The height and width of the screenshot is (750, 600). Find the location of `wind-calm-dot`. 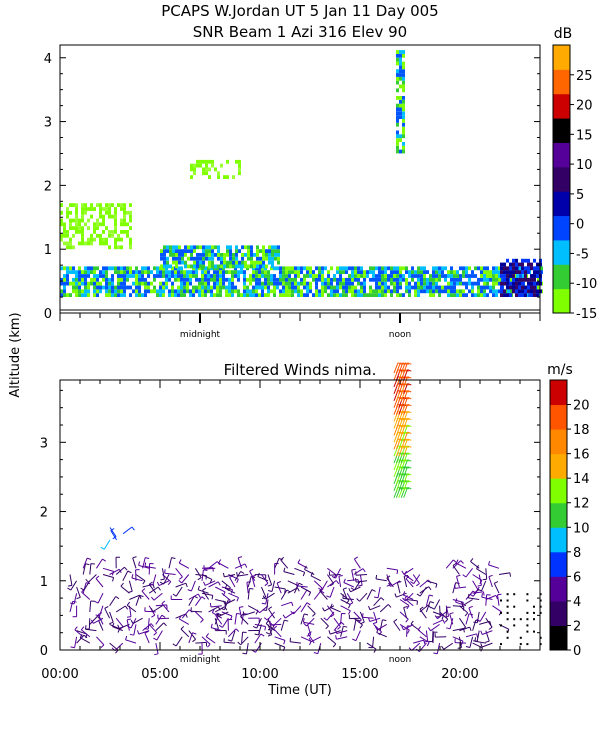

wind-calm-dot is located at coordinates (540, 637).